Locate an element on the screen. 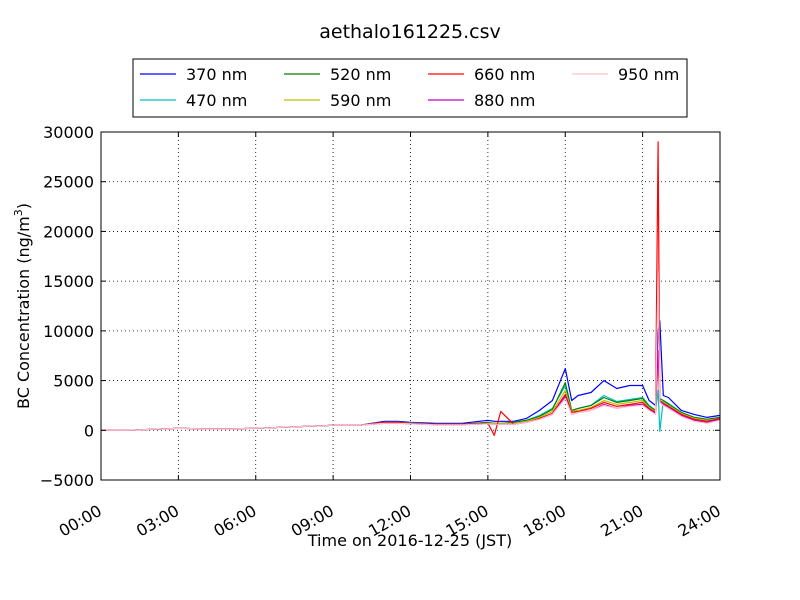  x-tick-label: 24:00 is located at coordinates (699, 521).